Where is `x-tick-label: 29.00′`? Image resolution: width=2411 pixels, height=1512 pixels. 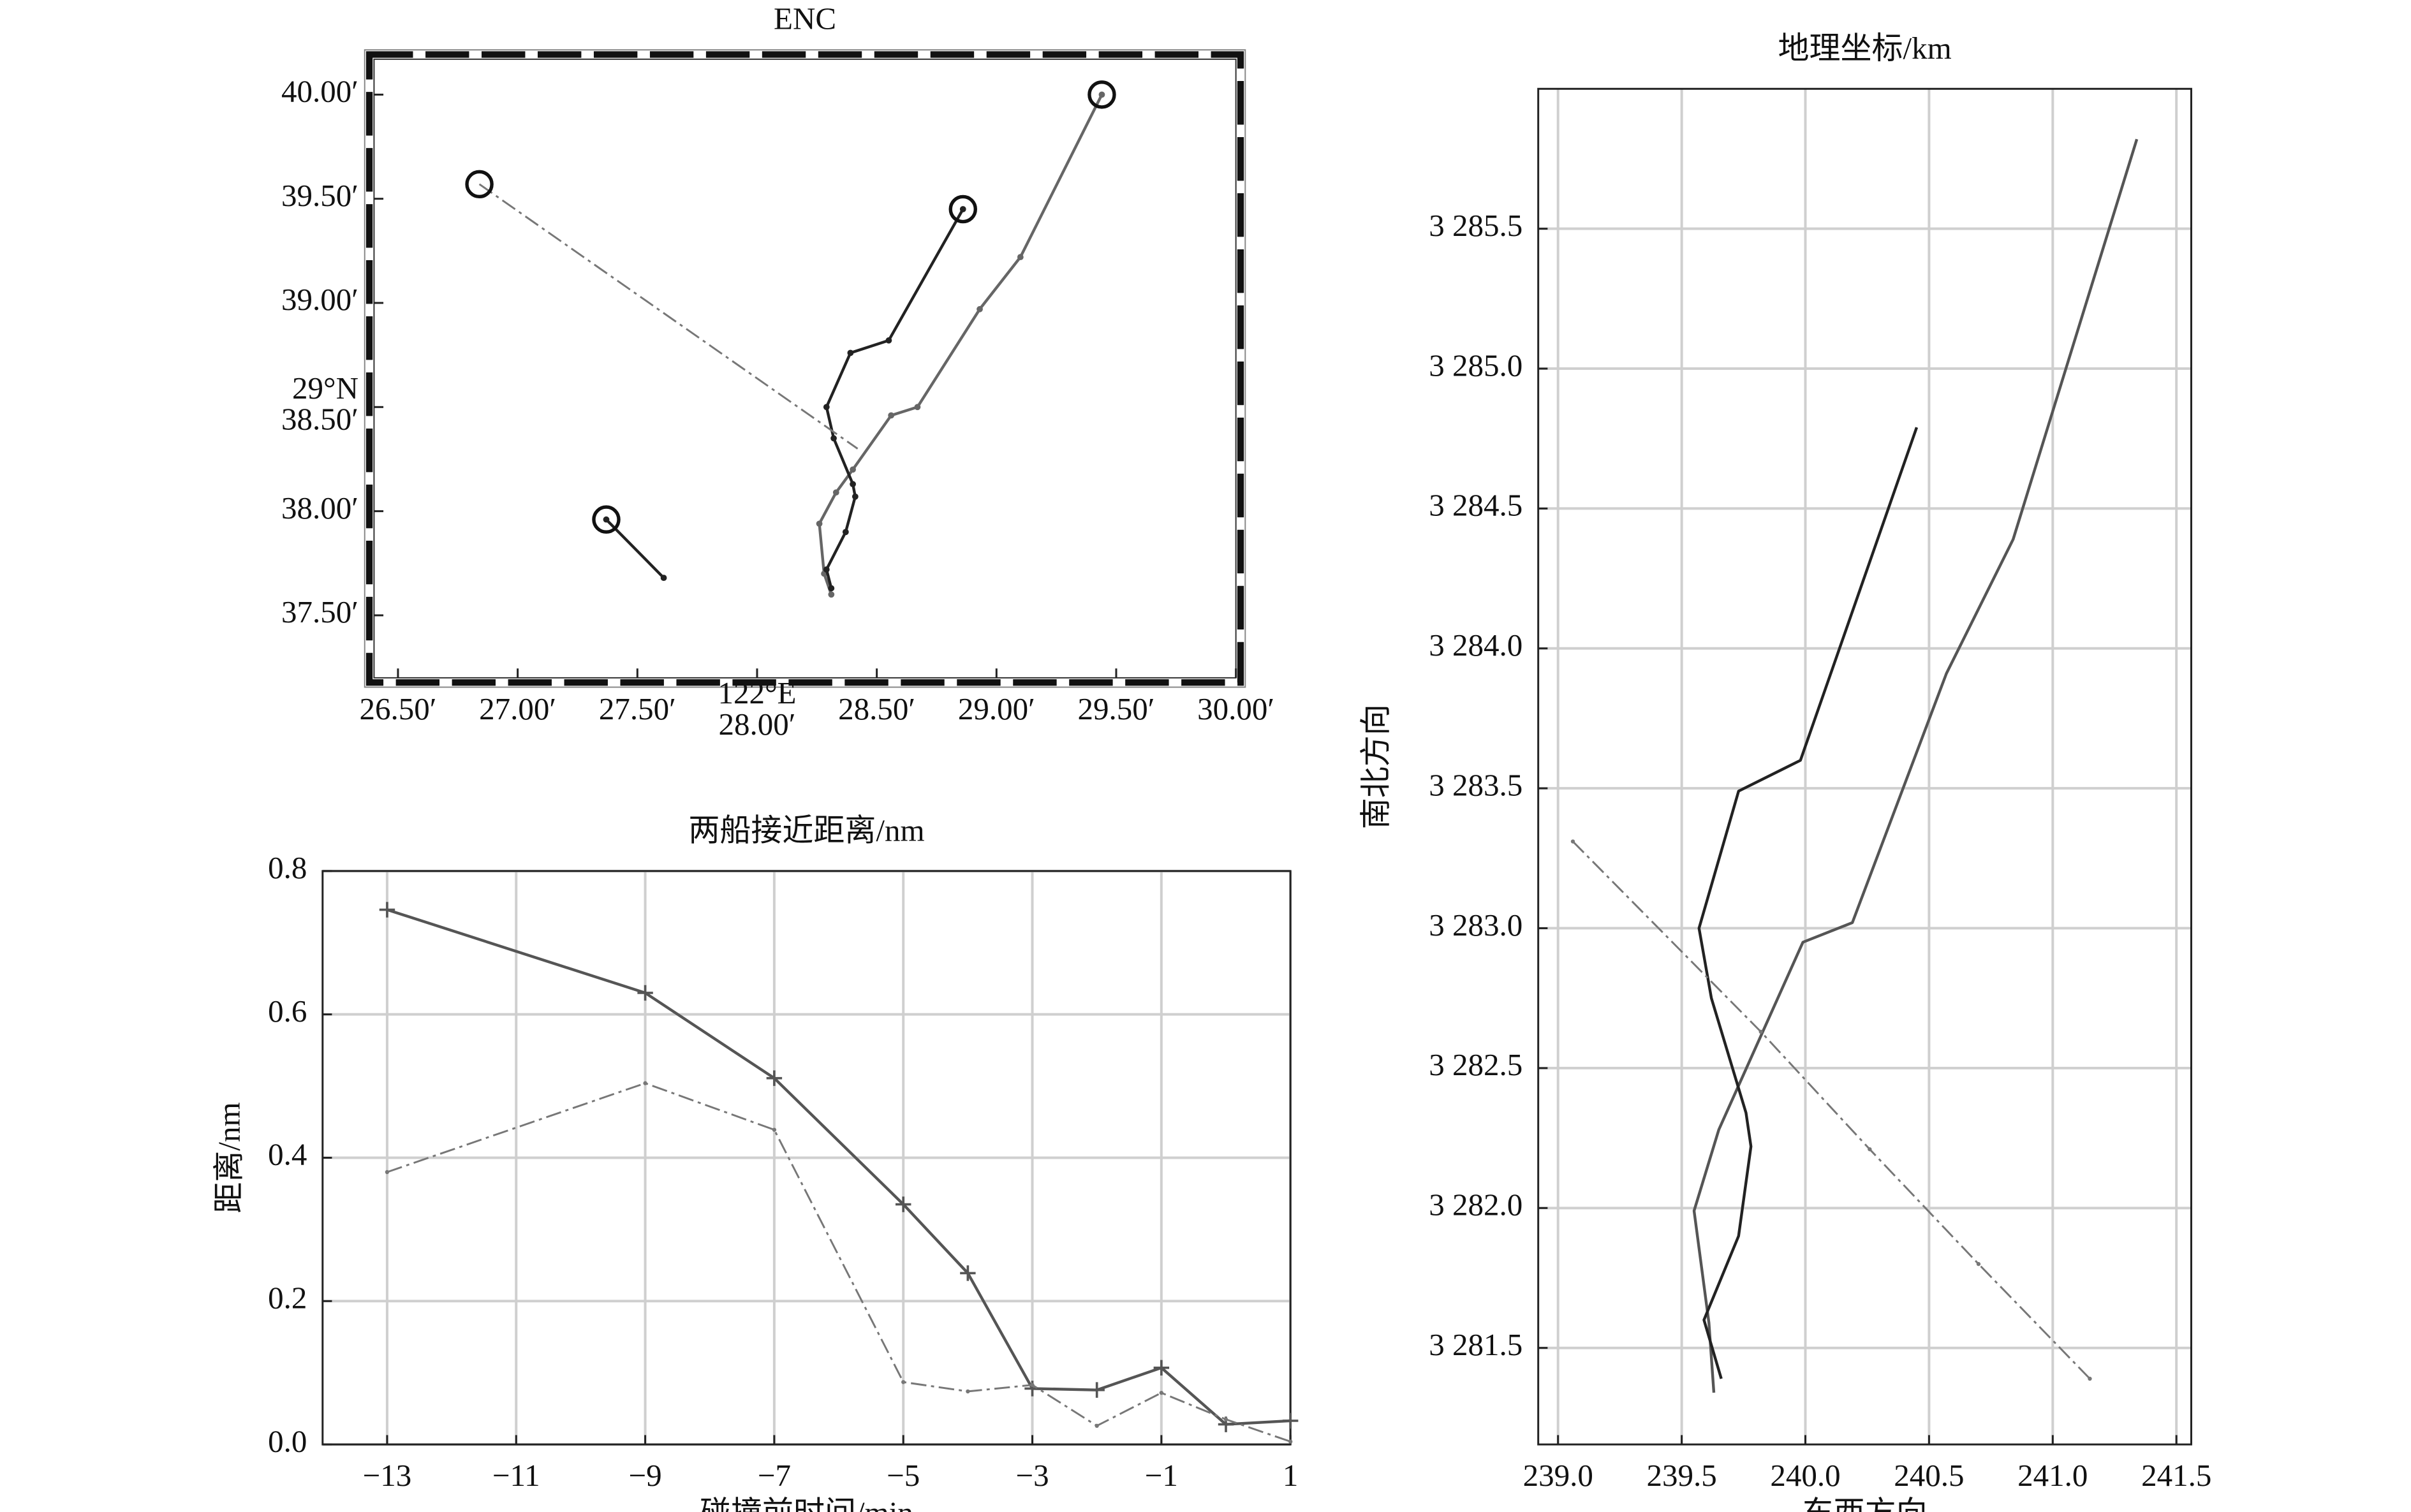 x-tick-label: 29.00′ is located at coordinates (996, 709).